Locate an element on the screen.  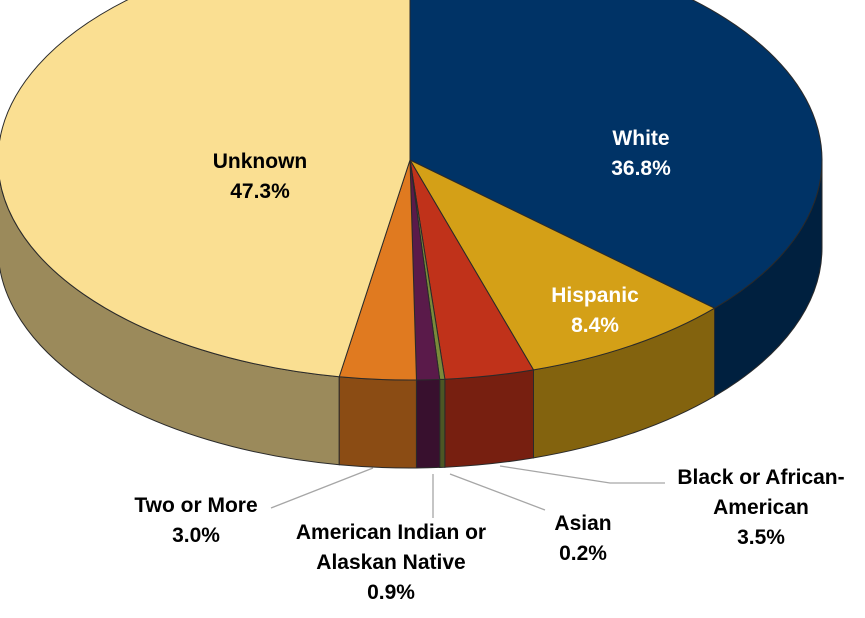
data-label: Unknown 47.3% is located at coordinates (260, 176).